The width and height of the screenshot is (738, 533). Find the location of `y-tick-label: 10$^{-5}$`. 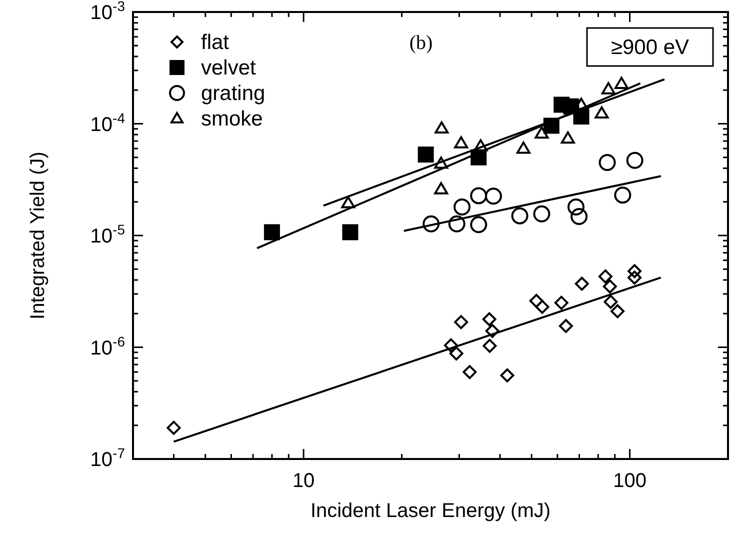

y-tick-label: 10$^{-5}$ is located at coordinates (108, 235).